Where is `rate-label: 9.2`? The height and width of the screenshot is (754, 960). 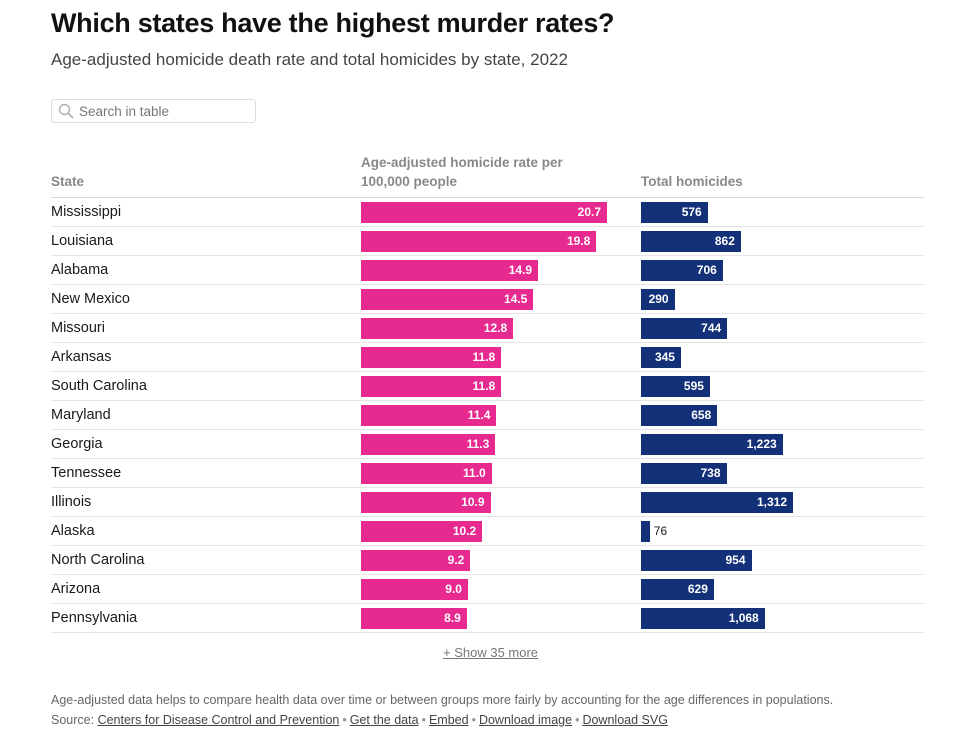 rate-label: 9.2 is located at coordinates (456, 560).